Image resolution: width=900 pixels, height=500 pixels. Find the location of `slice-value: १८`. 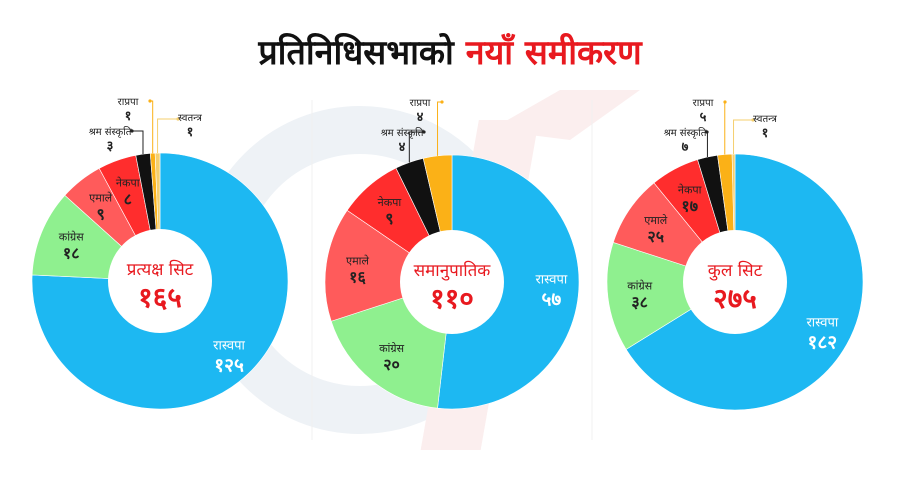

slice-value: १८ is located at coordinates (71, 252).